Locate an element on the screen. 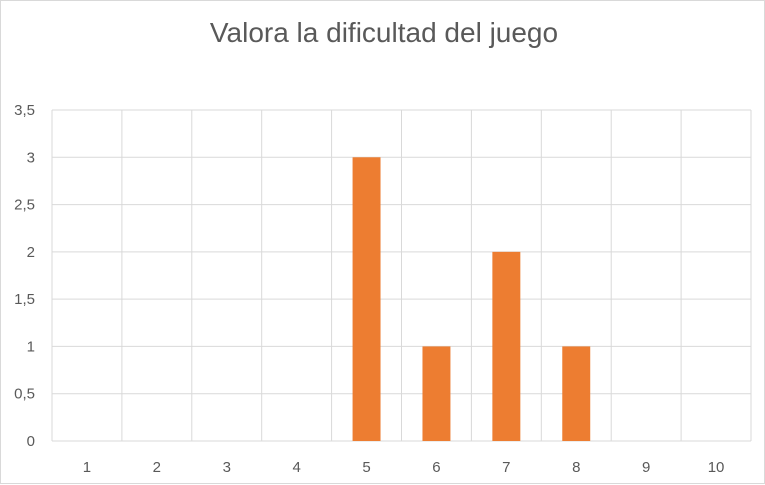  y-tick-label: 3 is located at coordinates (31, 157).